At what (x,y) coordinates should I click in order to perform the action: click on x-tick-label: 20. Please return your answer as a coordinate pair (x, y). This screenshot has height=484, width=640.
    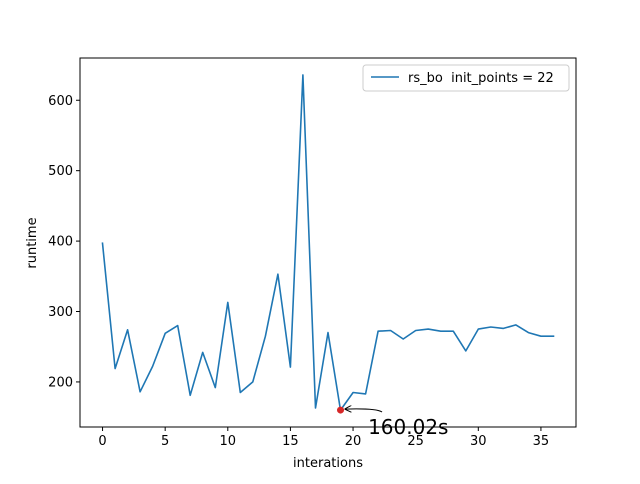
    Looking at the image, I should click on (353, 441).